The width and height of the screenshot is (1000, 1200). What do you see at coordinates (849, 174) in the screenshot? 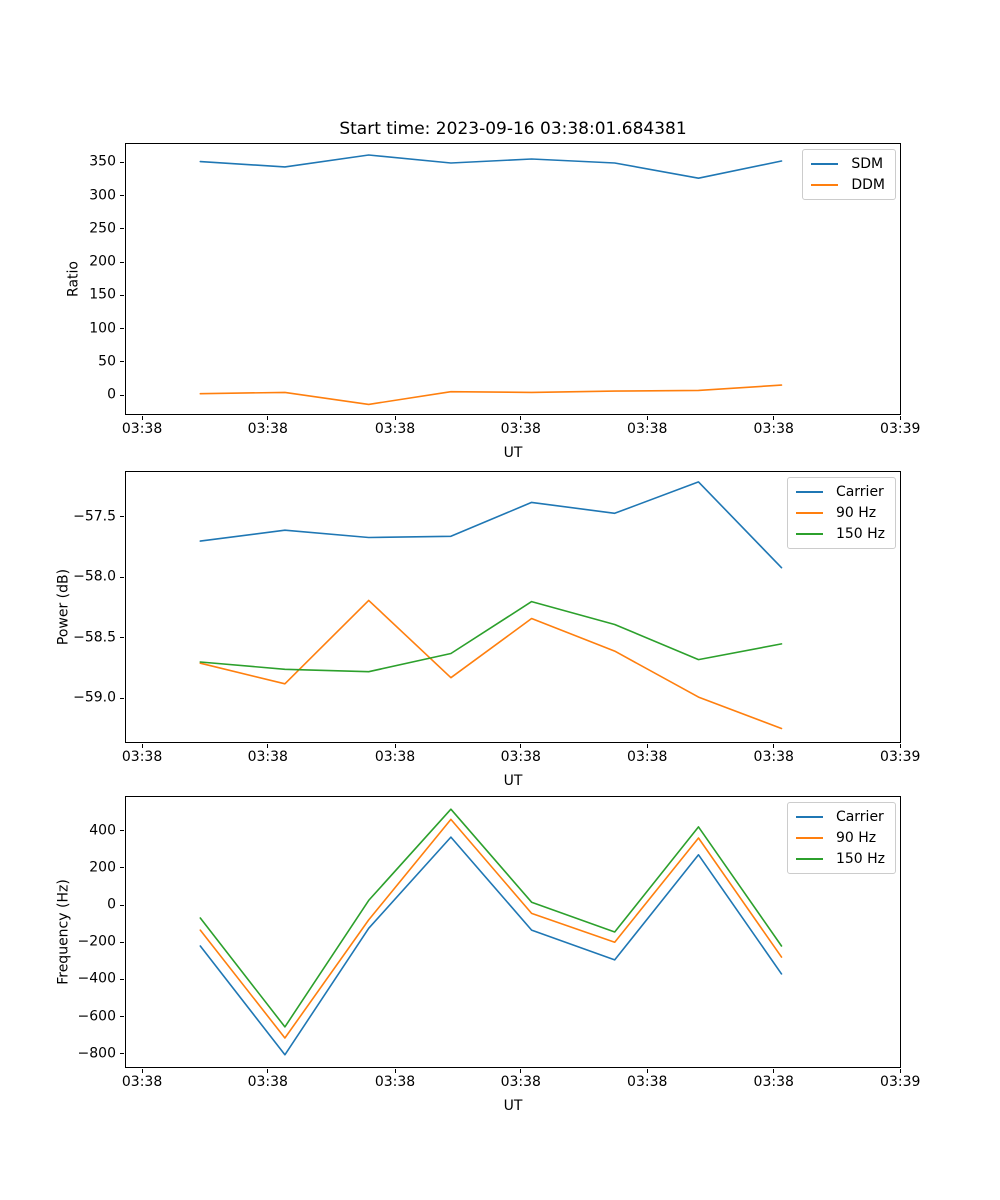
I see `legend: SDM DDM` at bounding box center [849, 174].